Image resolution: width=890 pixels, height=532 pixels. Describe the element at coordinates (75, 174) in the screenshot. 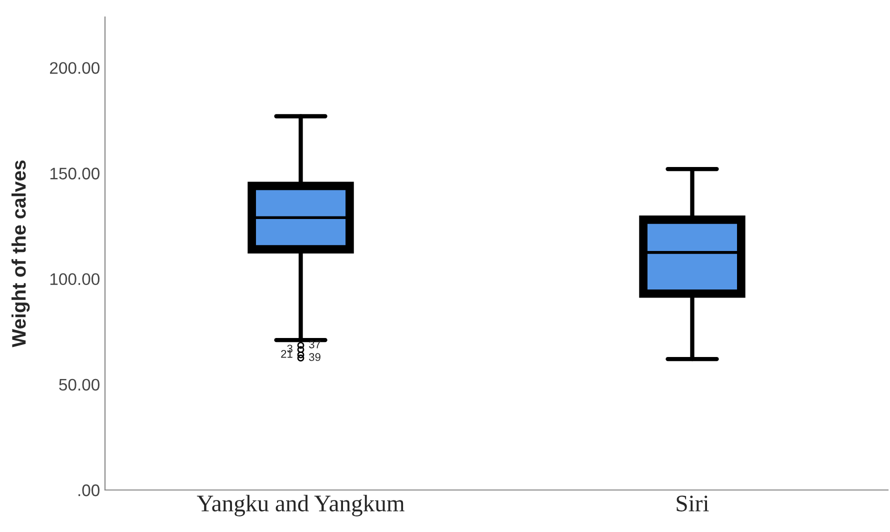

I see `y-tick-label: 150.00` at that location.